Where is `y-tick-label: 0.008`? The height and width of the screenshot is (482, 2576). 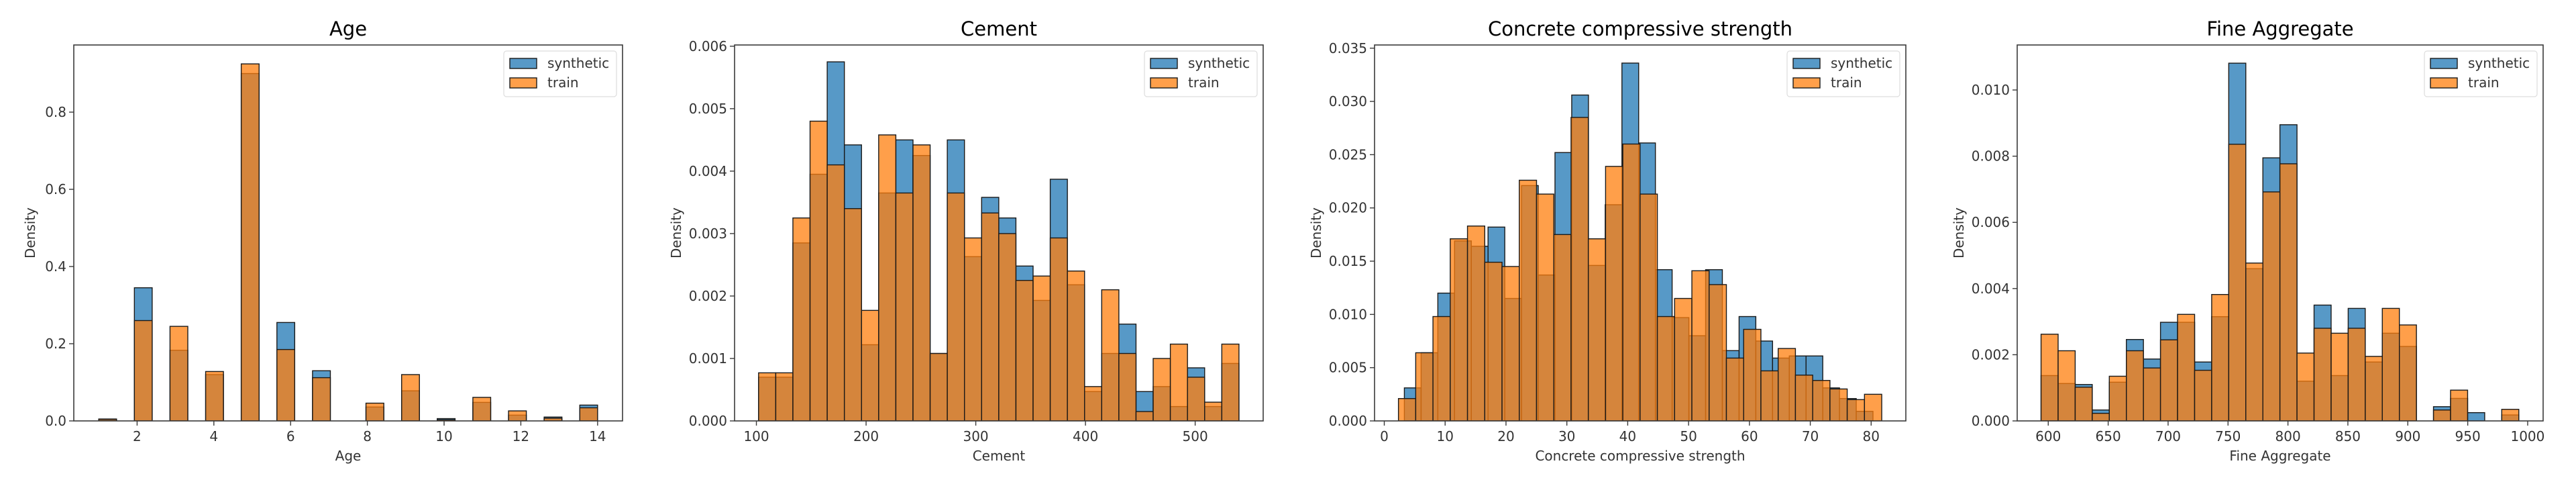
y-tick-label: 0.008 is located at coordinates (1991, 156).